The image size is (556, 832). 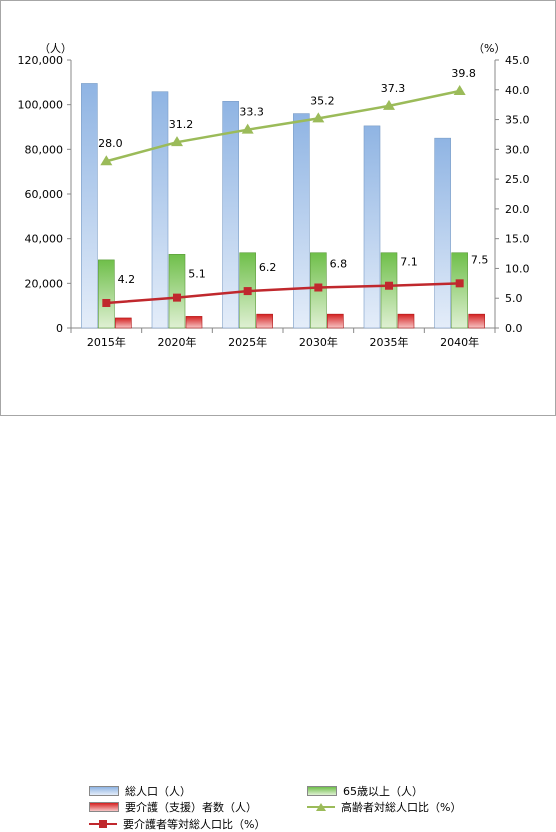 What do you see at coordinates (41, 105) in the screenshot?
I see `left-axis-tick-label: 100,000` at bounding box center [41, 105].